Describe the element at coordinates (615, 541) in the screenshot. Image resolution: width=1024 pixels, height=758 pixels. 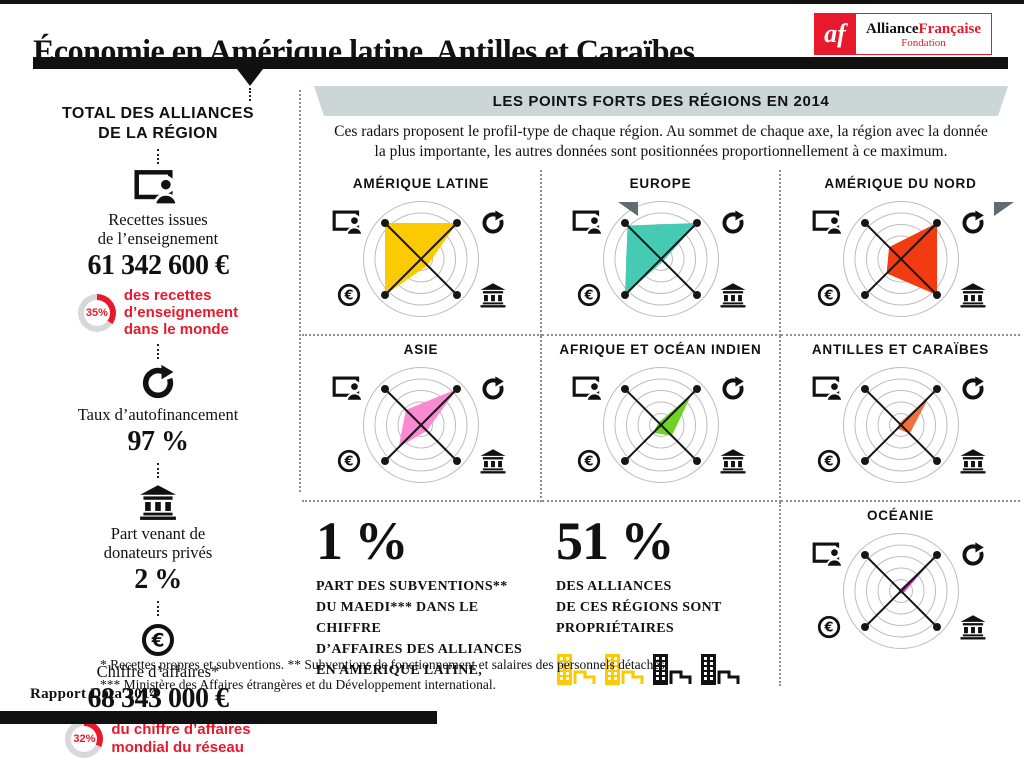
I see `highlight-value: 51 %` at that location.